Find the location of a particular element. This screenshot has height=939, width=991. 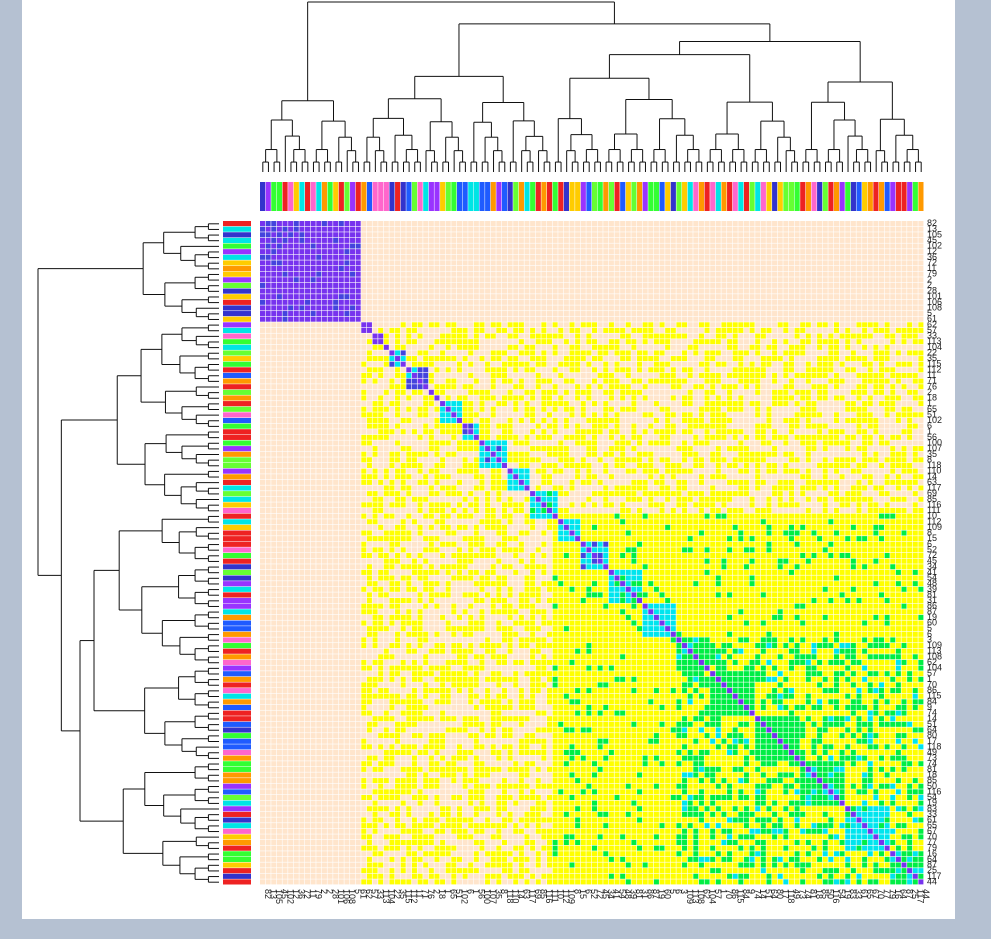

row-dendrogram is located at coordinates (128, 553).